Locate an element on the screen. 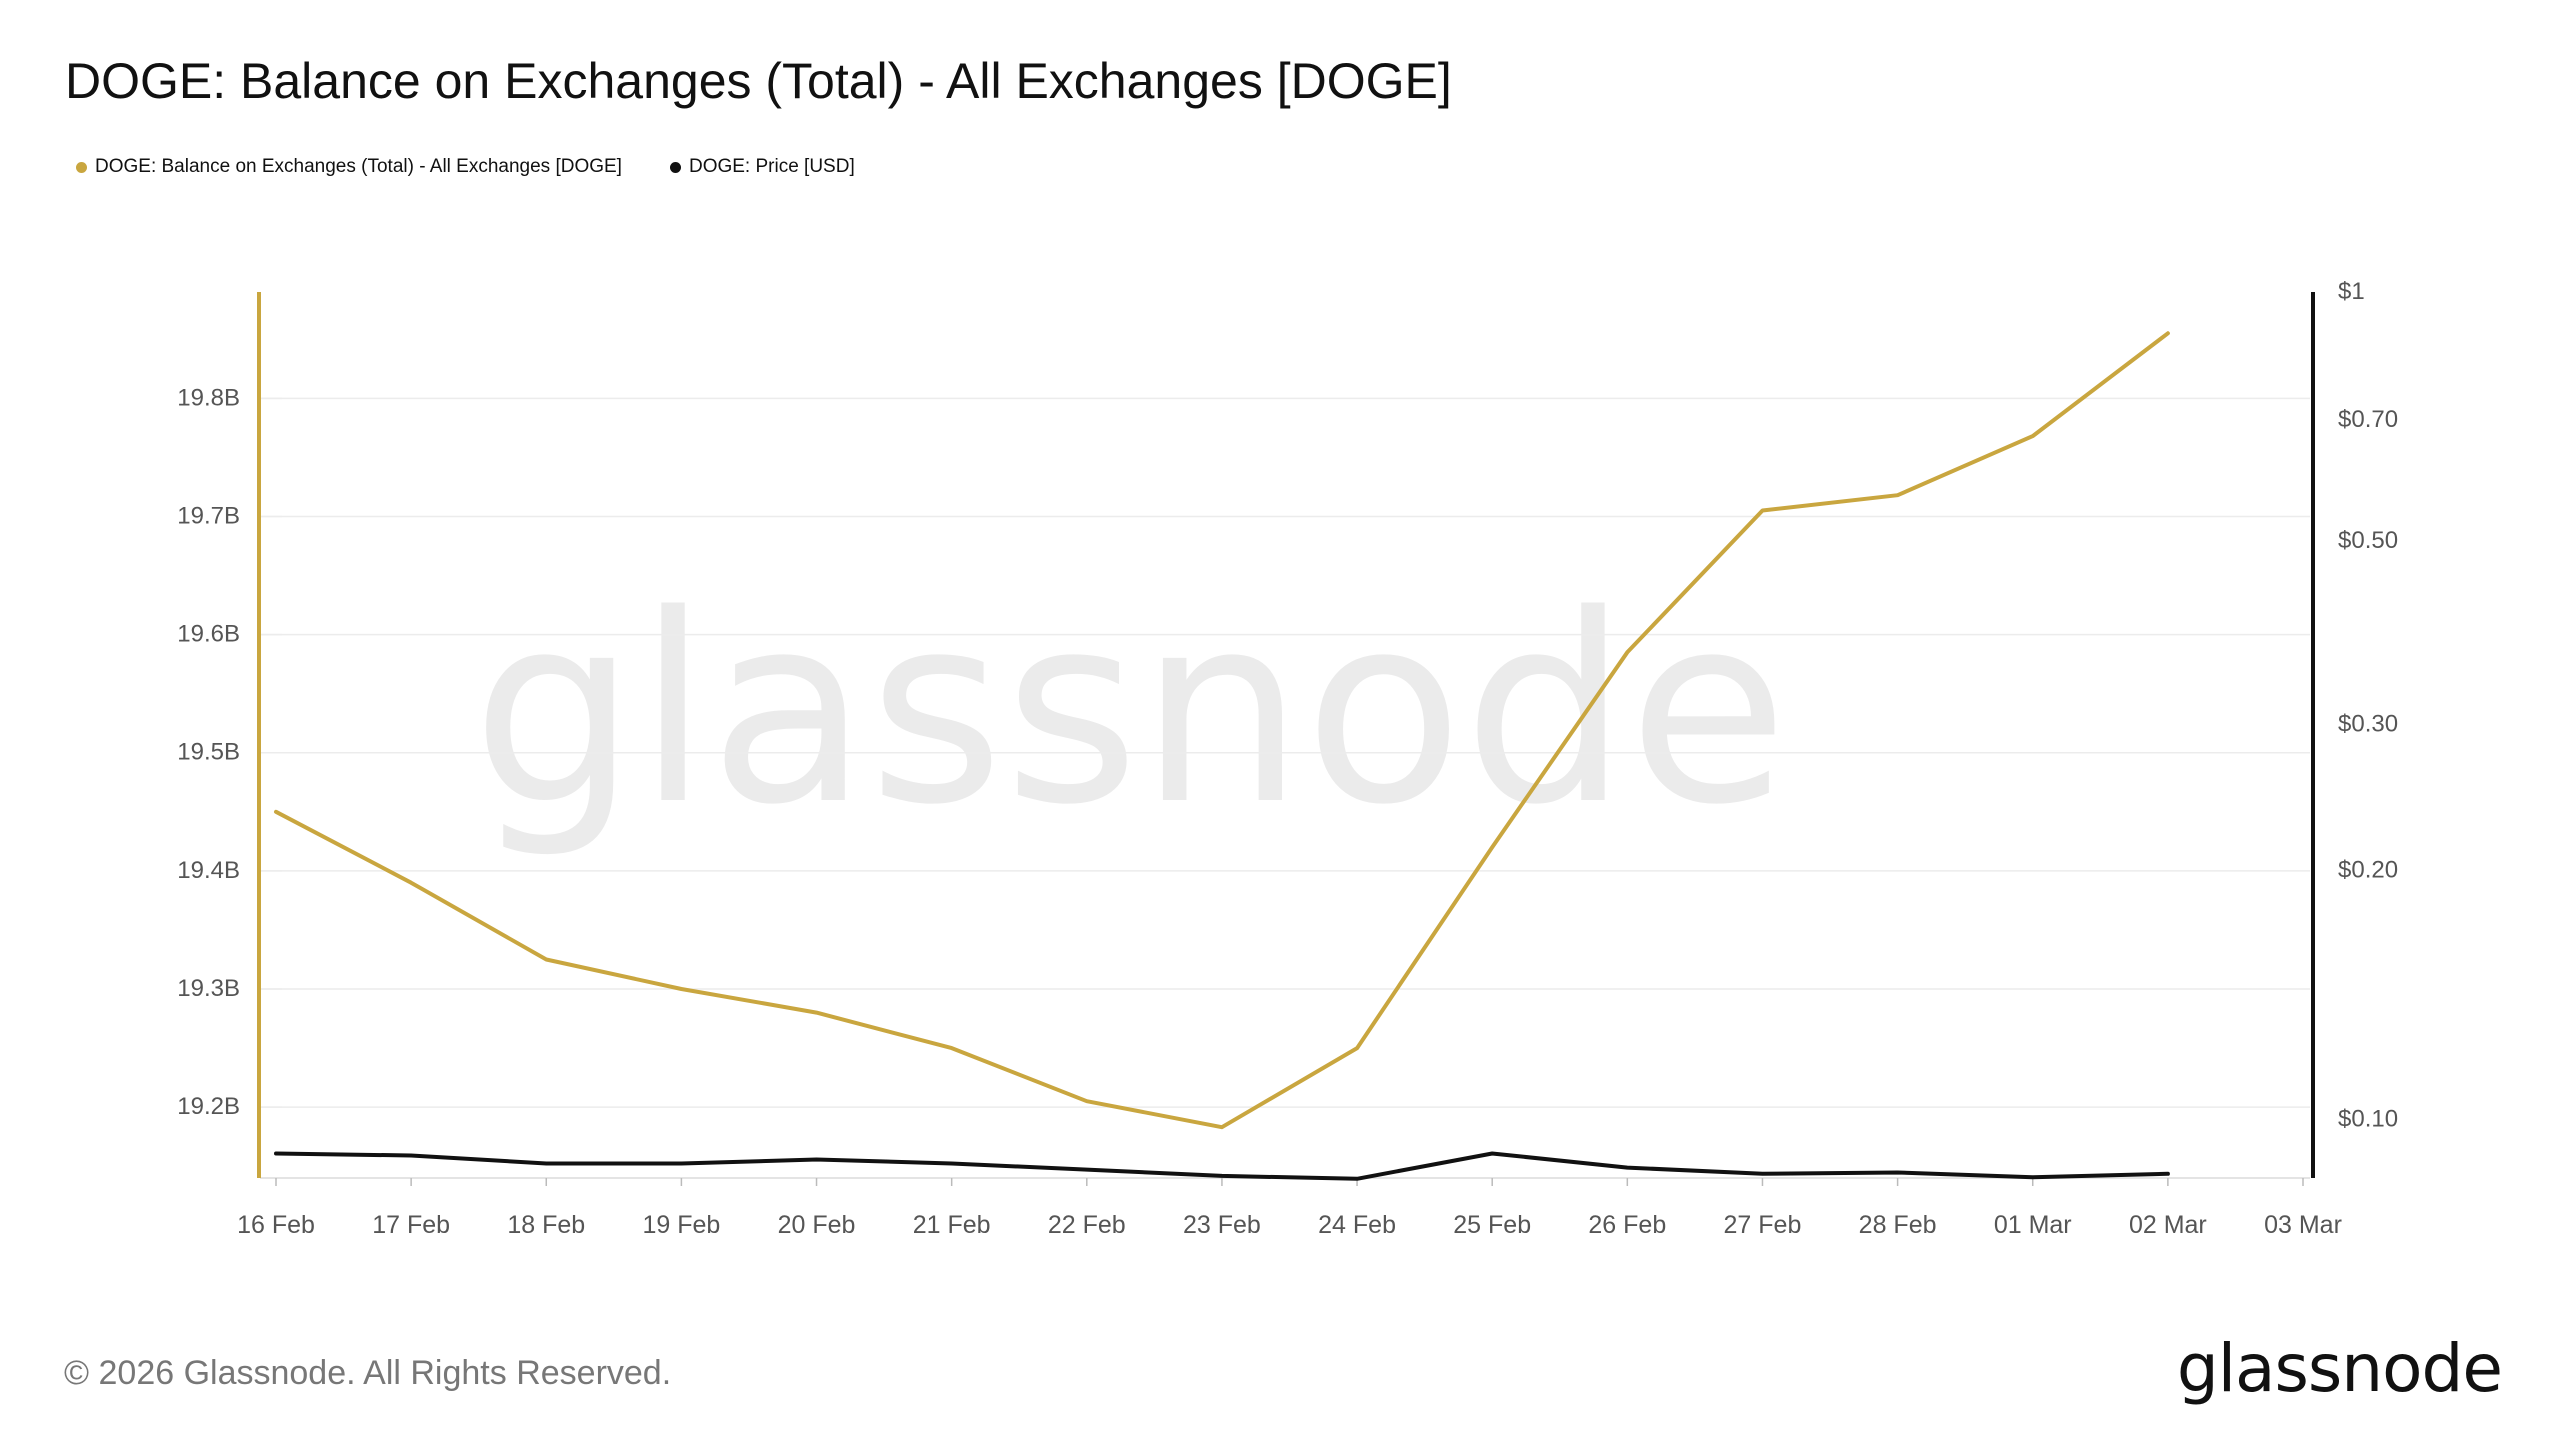  x-tick-label: 21 Feb is located at coordinates (952, 1225).